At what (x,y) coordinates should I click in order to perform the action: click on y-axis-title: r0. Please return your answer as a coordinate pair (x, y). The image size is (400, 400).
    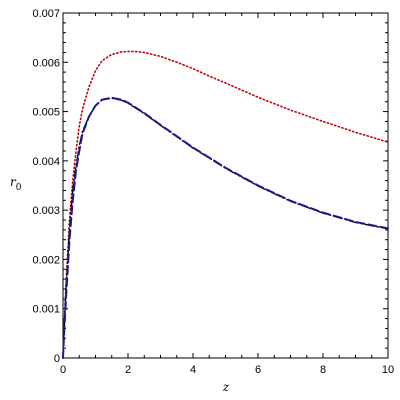
    Looking at the image, I should click on (16, 184).